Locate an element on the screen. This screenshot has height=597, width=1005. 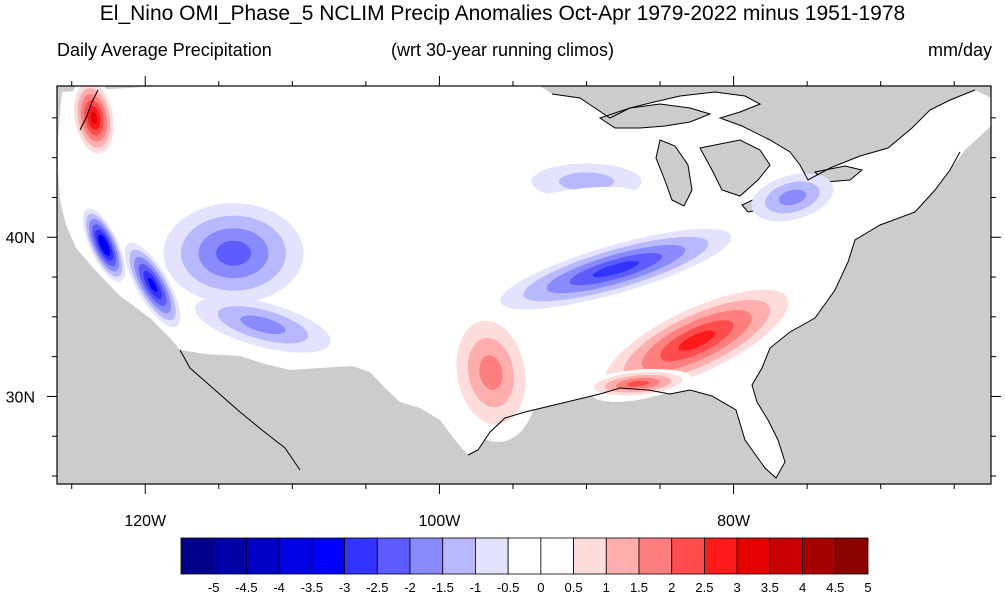
anomaly-region-great-basin-dry is located at coordinates (233, 253).